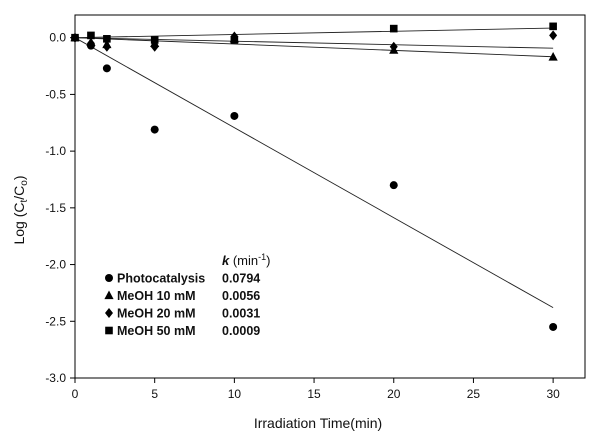  I want to click on y-tick-label: -1.5, so click(55, 208).